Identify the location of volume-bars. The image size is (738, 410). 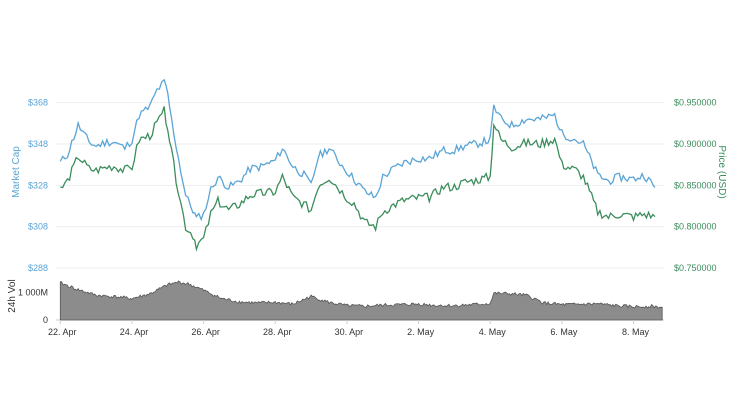
(361, 300).